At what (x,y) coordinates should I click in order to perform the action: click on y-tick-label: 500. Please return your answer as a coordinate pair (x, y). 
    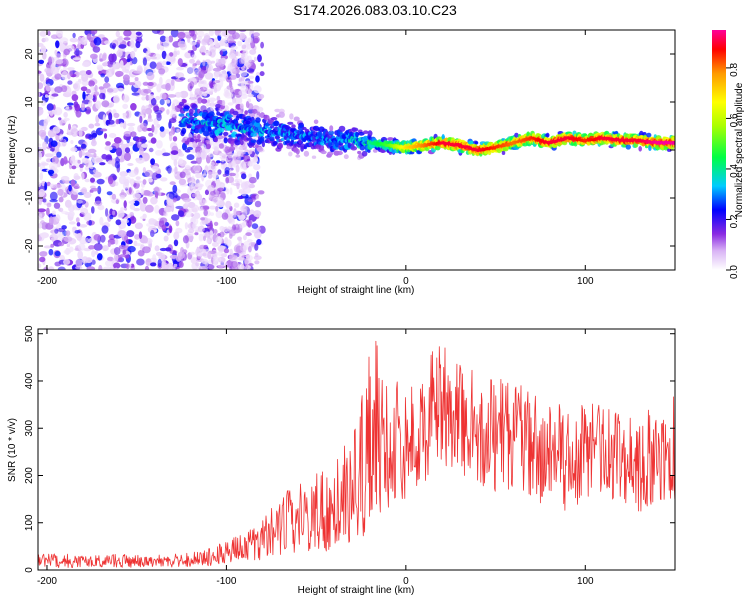
    Looking at the image, I should click on (29, 333).